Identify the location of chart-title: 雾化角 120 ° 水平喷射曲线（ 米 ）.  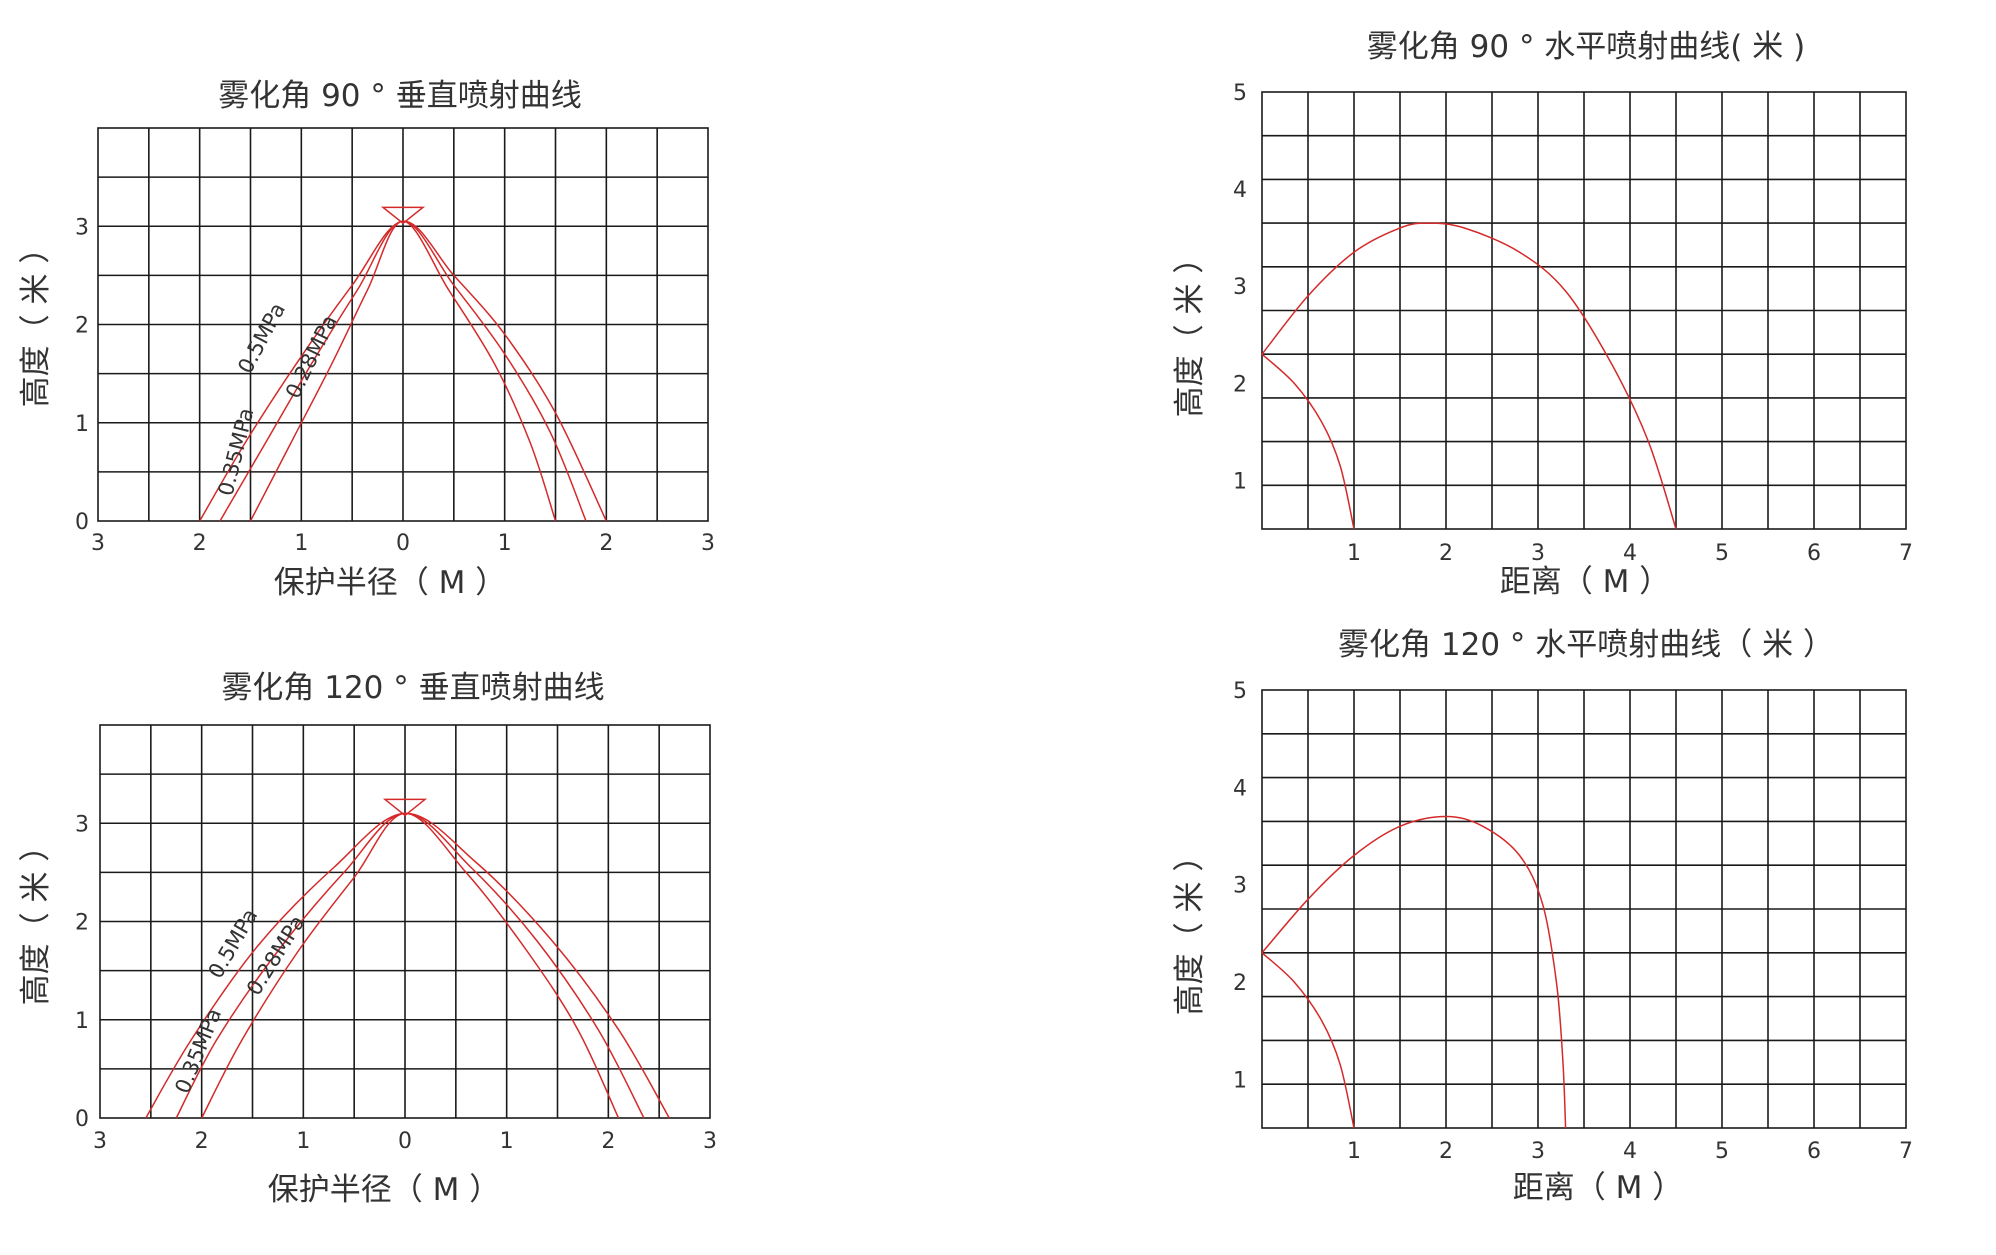
(1586, 645).